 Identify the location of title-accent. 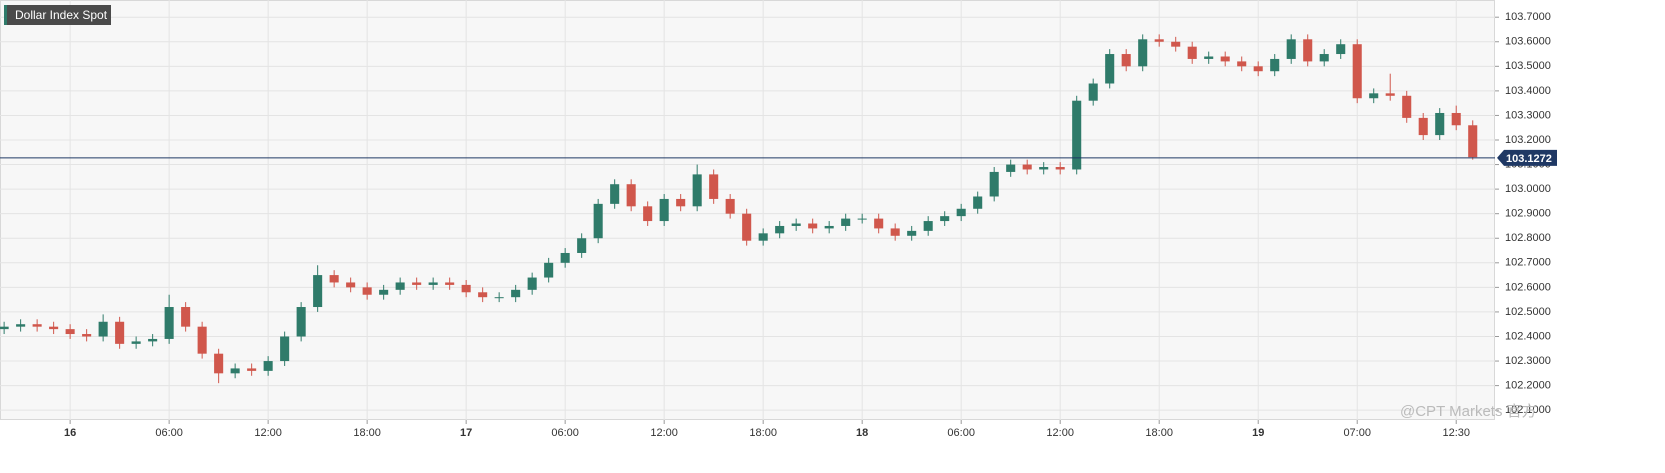
(5, 15).